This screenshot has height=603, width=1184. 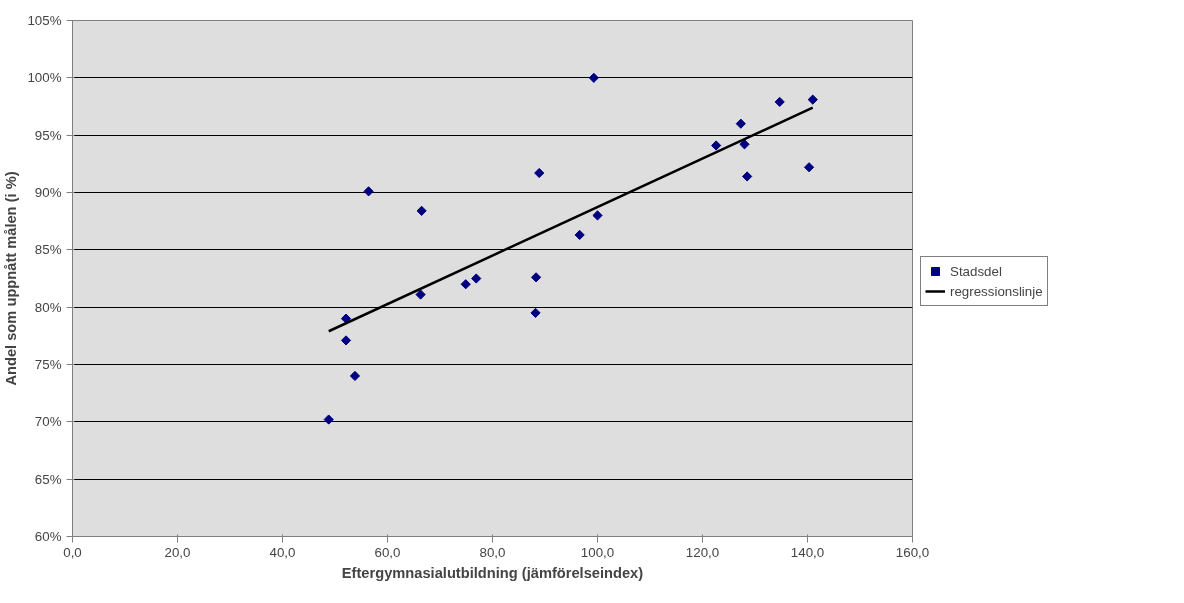 I want to click on y-tick-label: 95%, so click(x=48, y=135).